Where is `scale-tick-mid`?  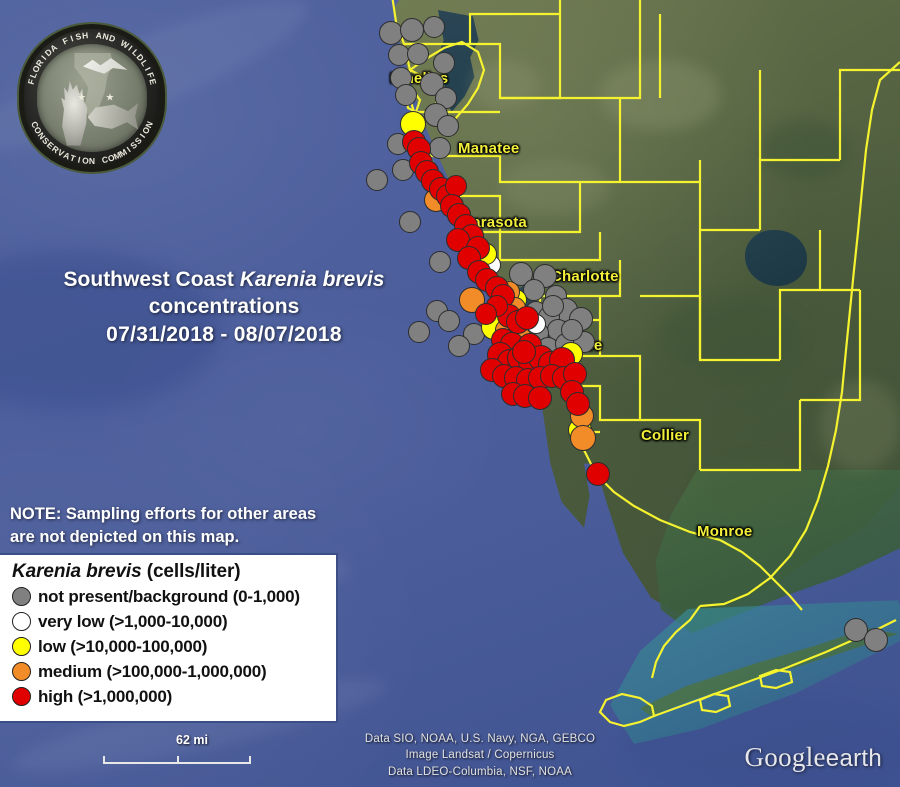 scale-tick-mid is located at coordinates (178, 760).